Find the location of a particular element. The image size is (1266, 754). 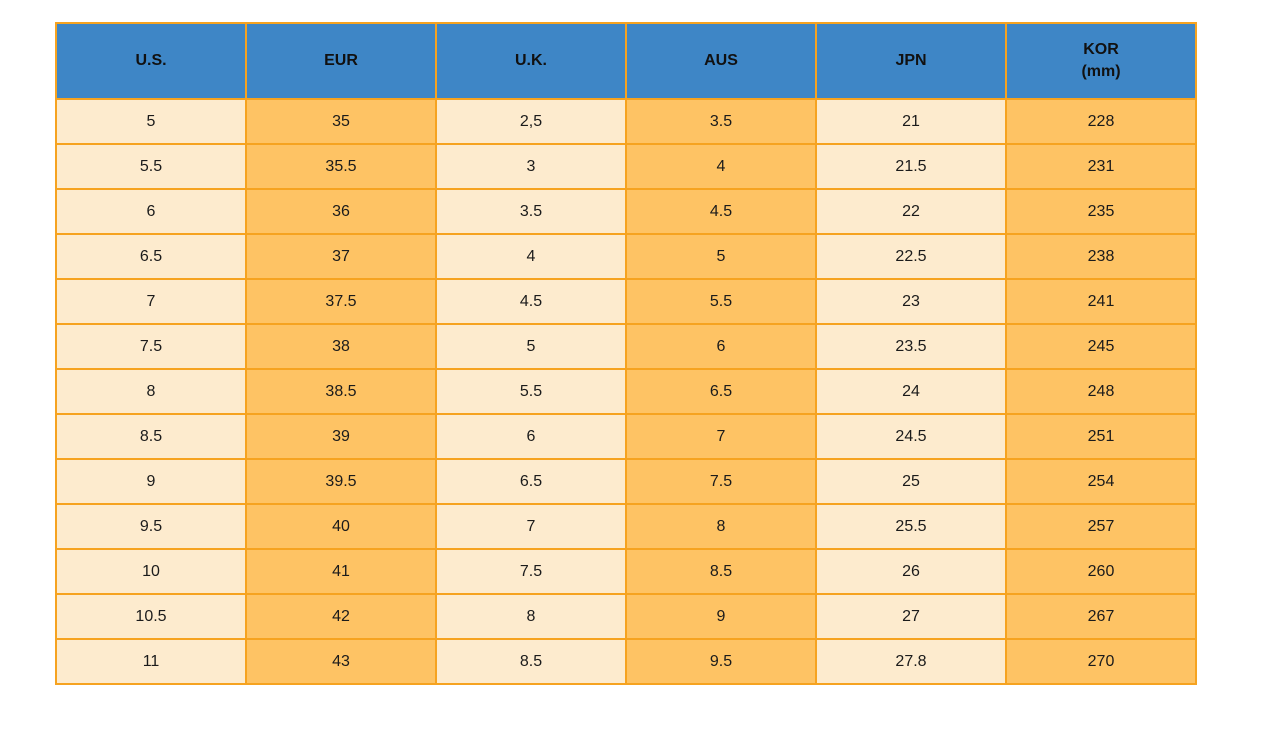

header-cell-jpn: JPN is located at coordinates (911, 61).